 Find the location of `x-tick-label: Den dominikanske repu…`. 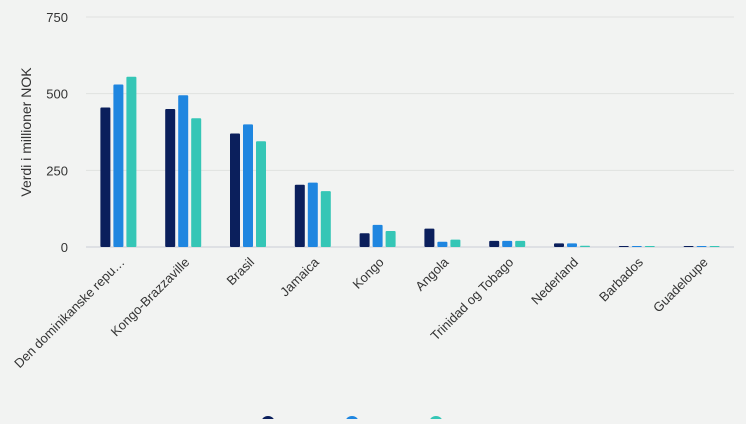

x-tick-label: Den dominikanske repu… is located at coordinates (69, 313).